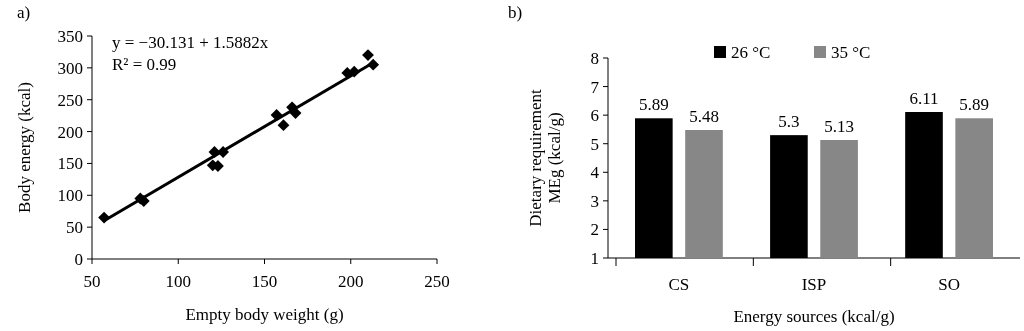 This screenshot has height=331, width=1024. Describe the element at coordinates (594, 258) in the screenshot. I see `y-tick-label: 1` at that location.